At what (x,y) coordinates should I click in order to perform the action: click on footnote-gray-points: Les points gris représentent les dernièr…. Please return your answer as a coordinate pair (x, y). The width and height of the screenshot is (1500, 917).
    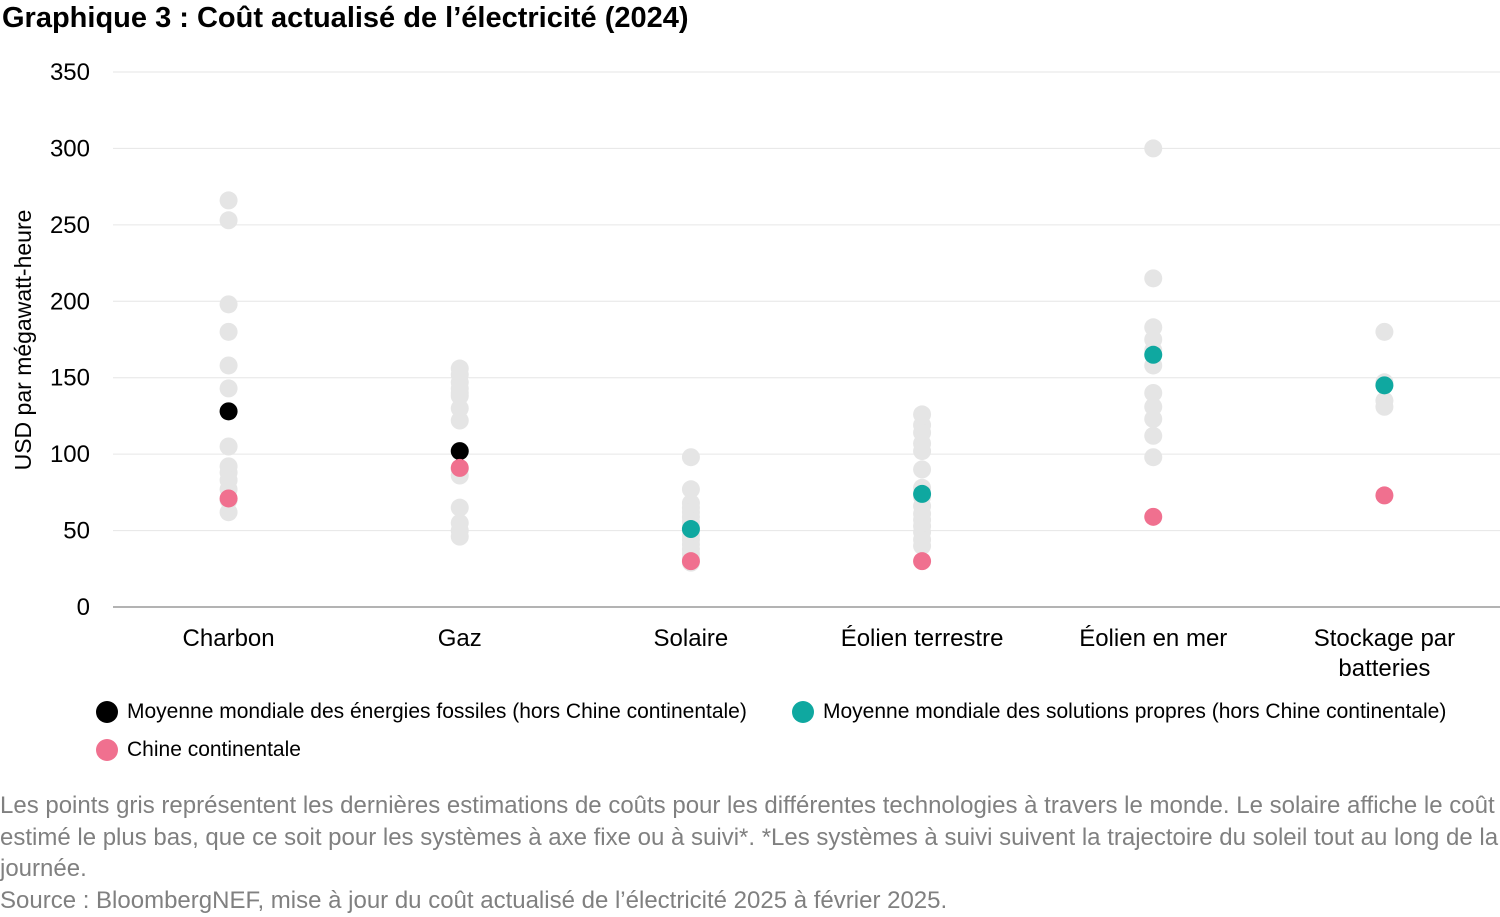
    Looking at the image, I should click on (749, 837).